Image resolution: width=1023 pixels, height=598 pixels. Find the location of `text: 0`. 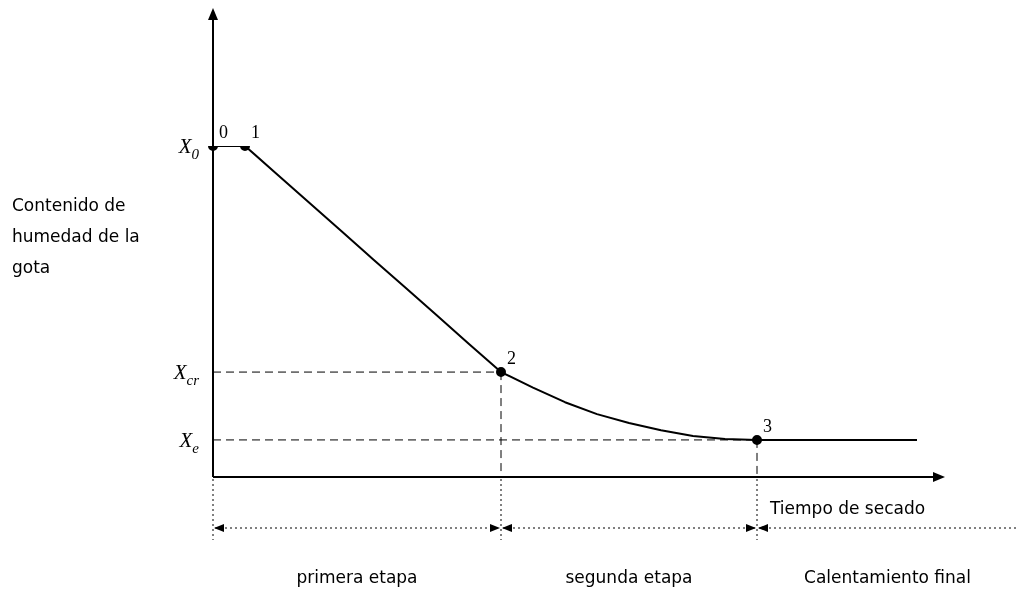

text: 0 is located at coordinates (223, 132).